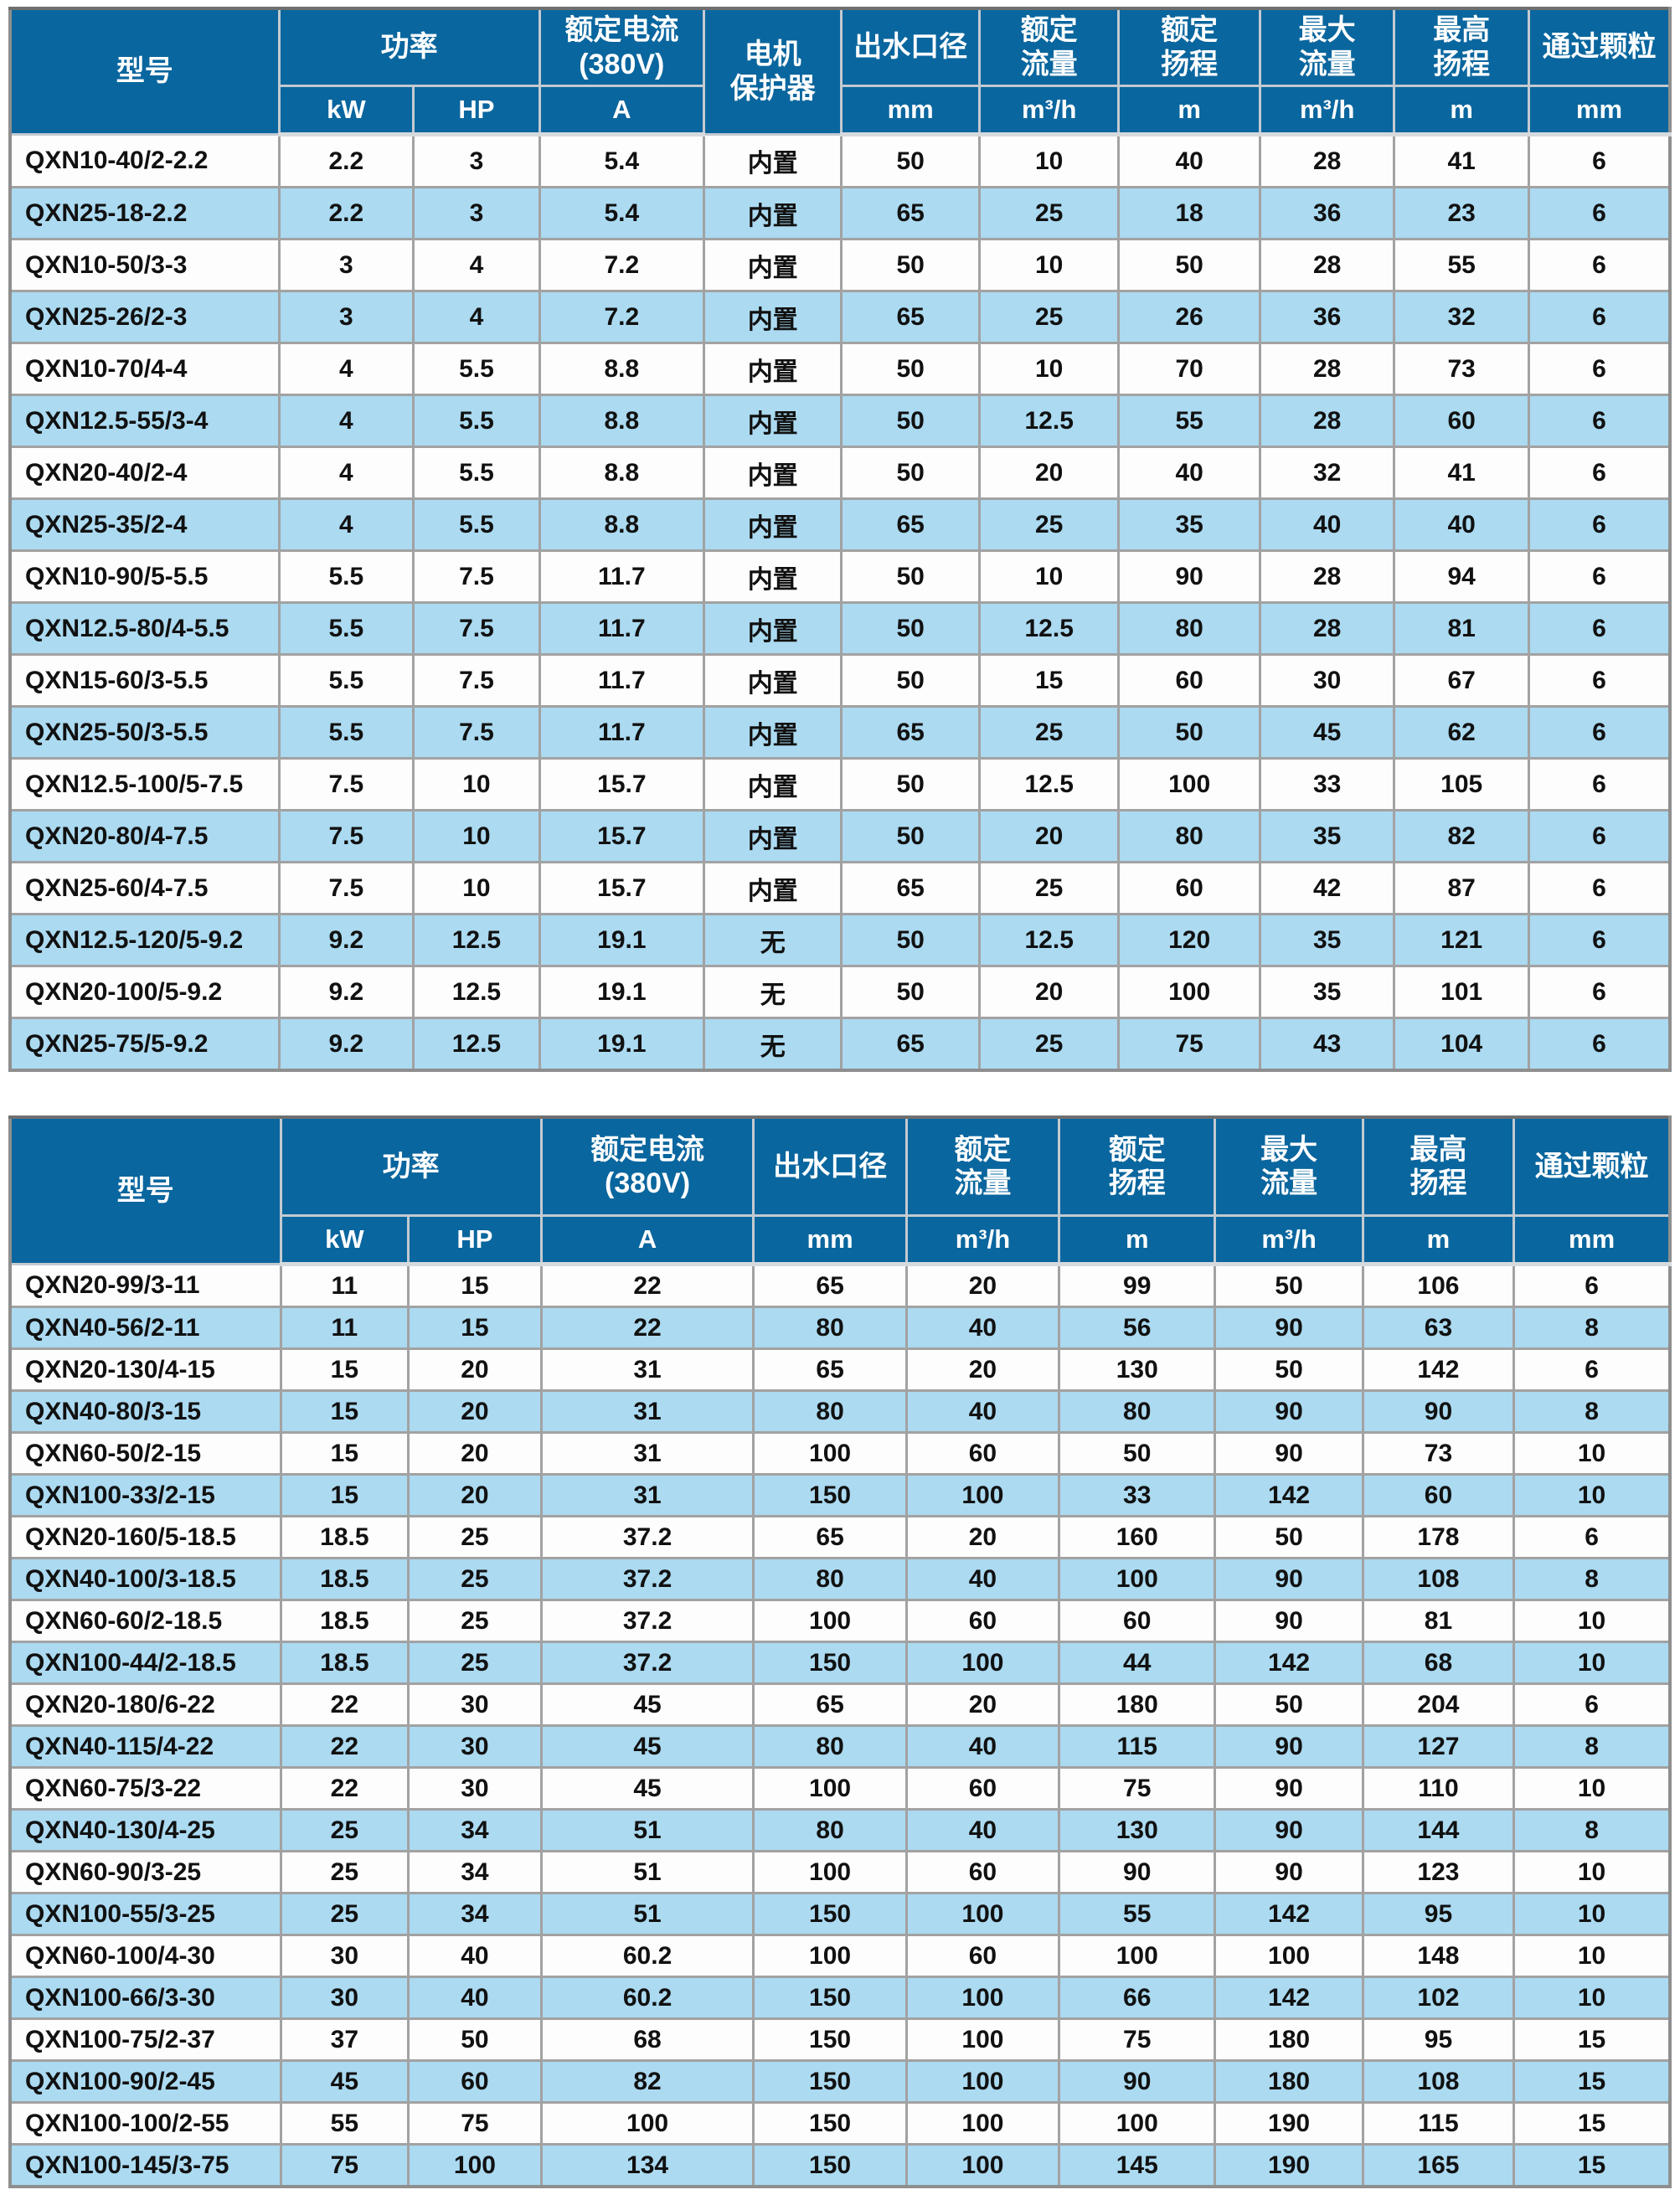 This screenshot has height=2200, width=1680. I want to click on value-cell: 12.5, so click(476, 1044).